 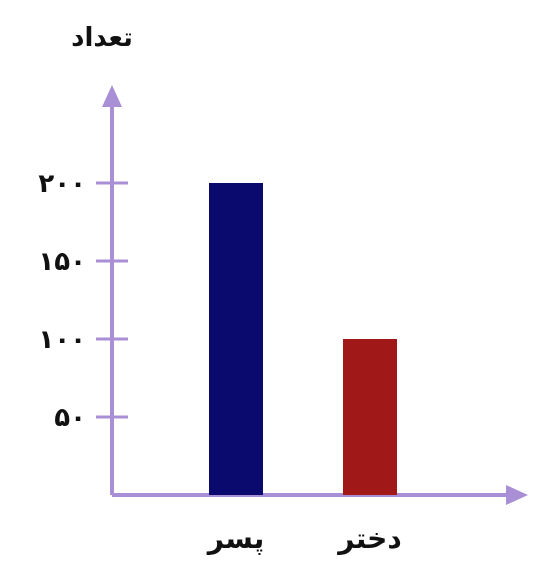 I want to click on y-axis-arrow, so click(x=112, y=96).